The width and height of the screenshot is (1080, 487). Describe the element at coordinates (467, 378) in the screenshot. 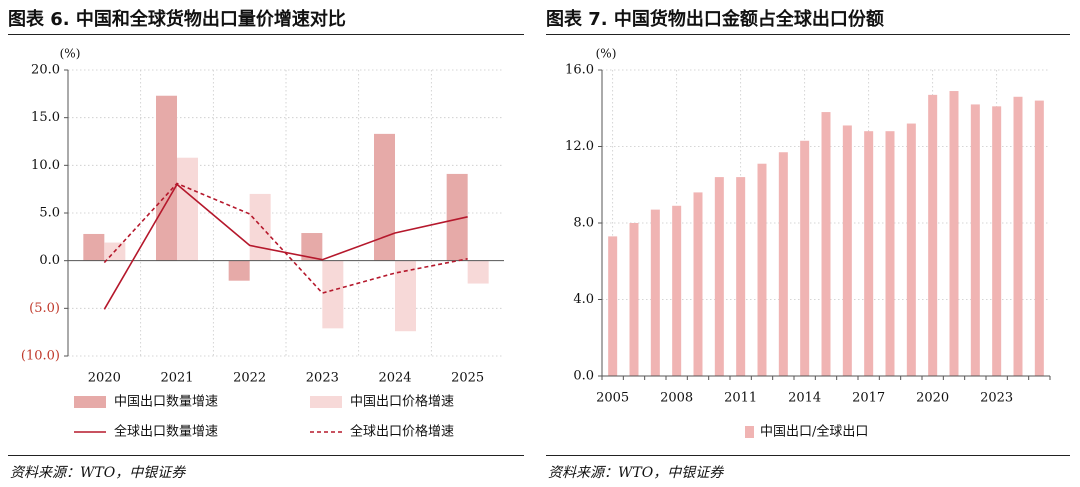

I see `left-x-tick-label: 2025` at that location.